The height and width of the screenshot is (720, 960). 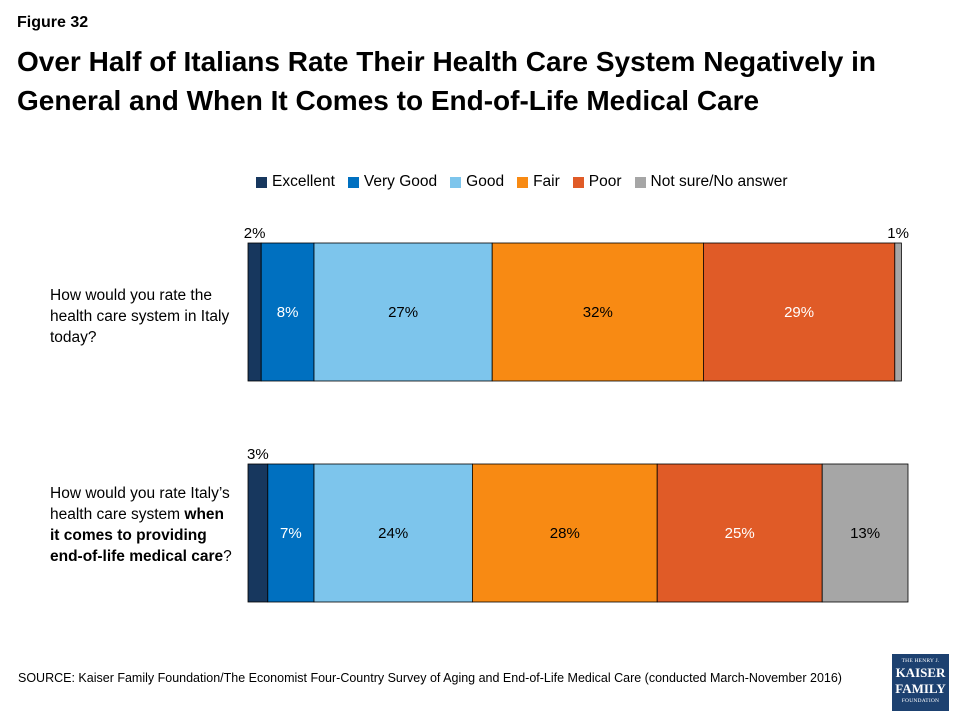 What do you see at coordinates (485, 181) in the screenshot?
I see `legend-label: Good` at bounding box center [485, 181].